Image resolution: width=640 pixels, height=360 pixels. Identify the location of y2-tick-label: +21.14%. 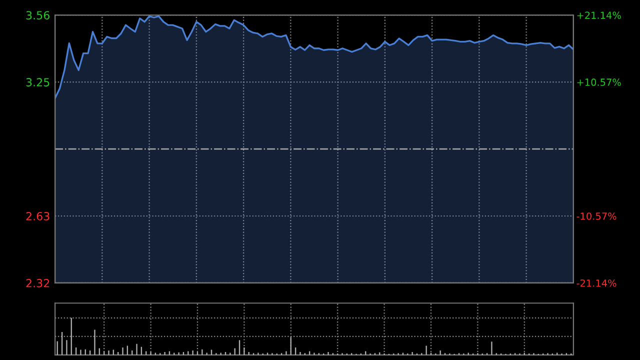
(599, 15).